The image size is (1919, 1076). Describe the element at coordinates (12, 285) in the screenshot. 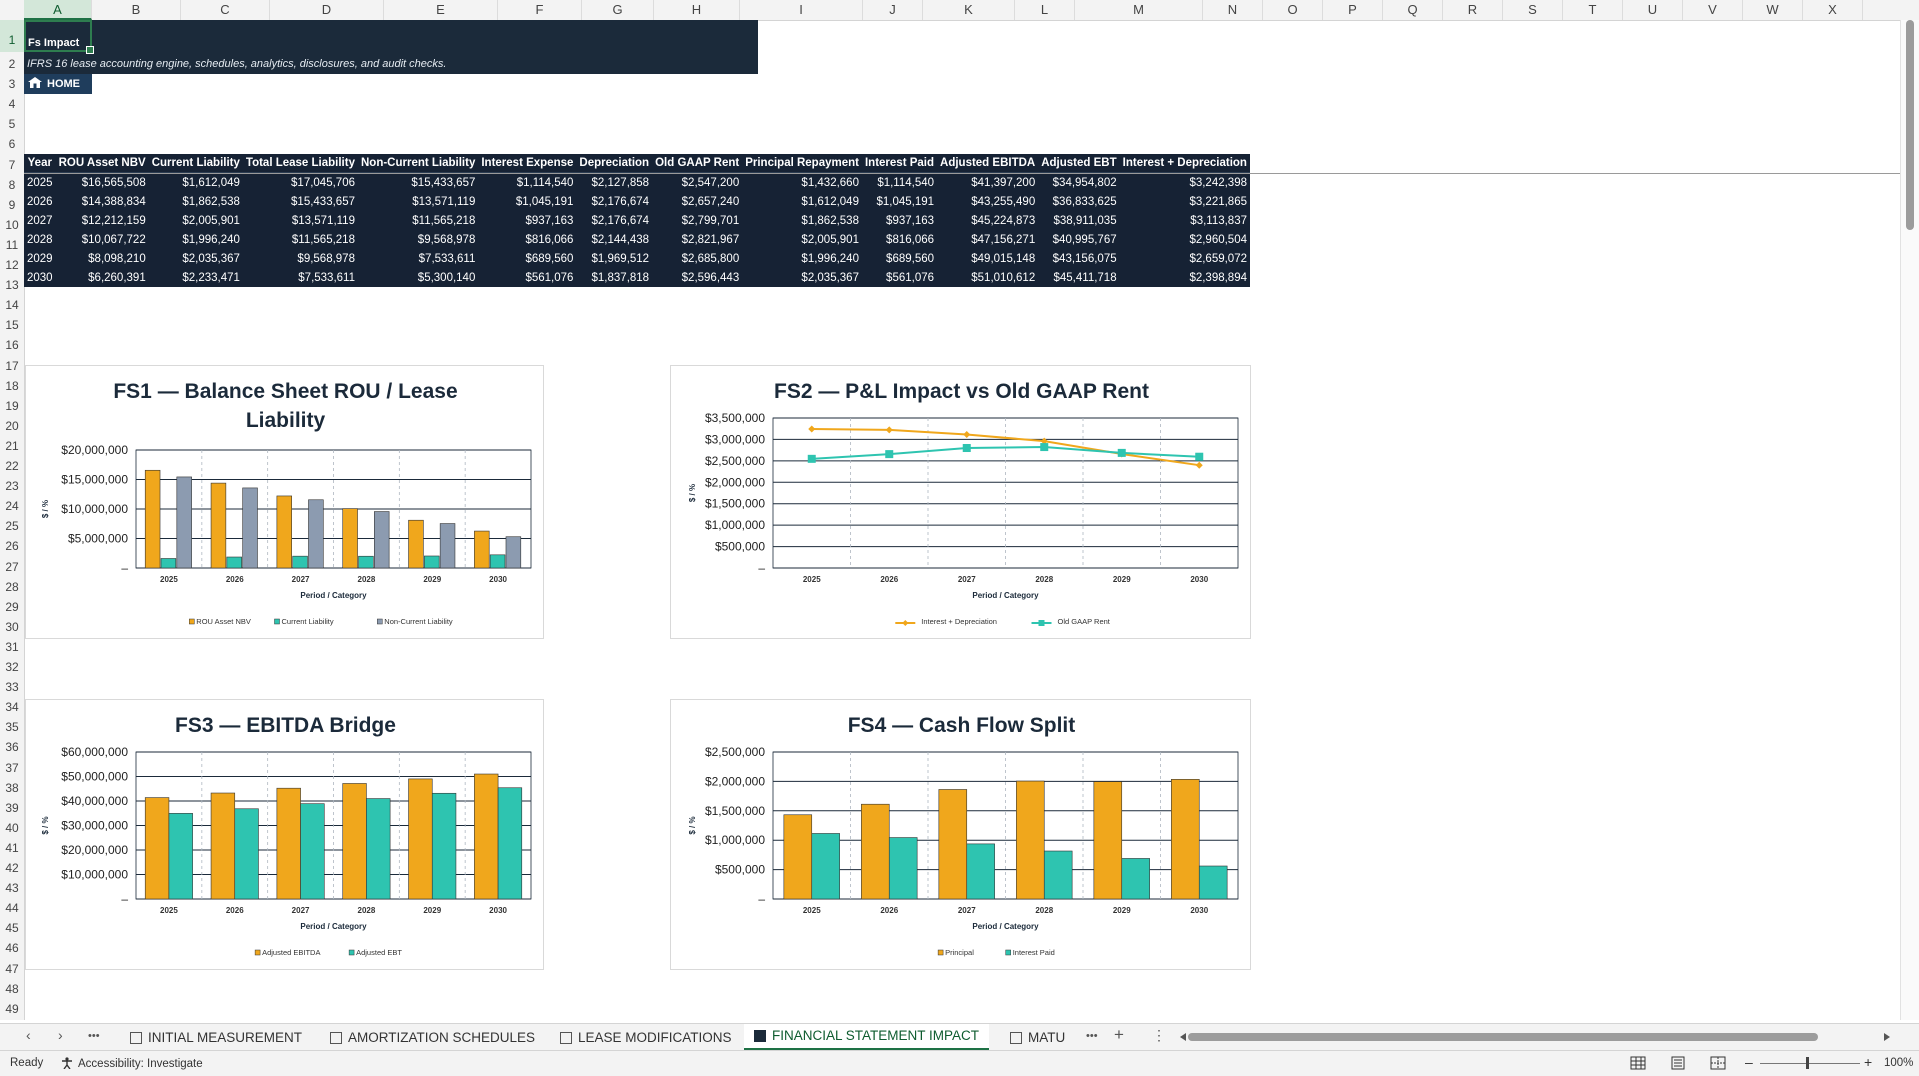

I see `row-header-13: 13` at that location.